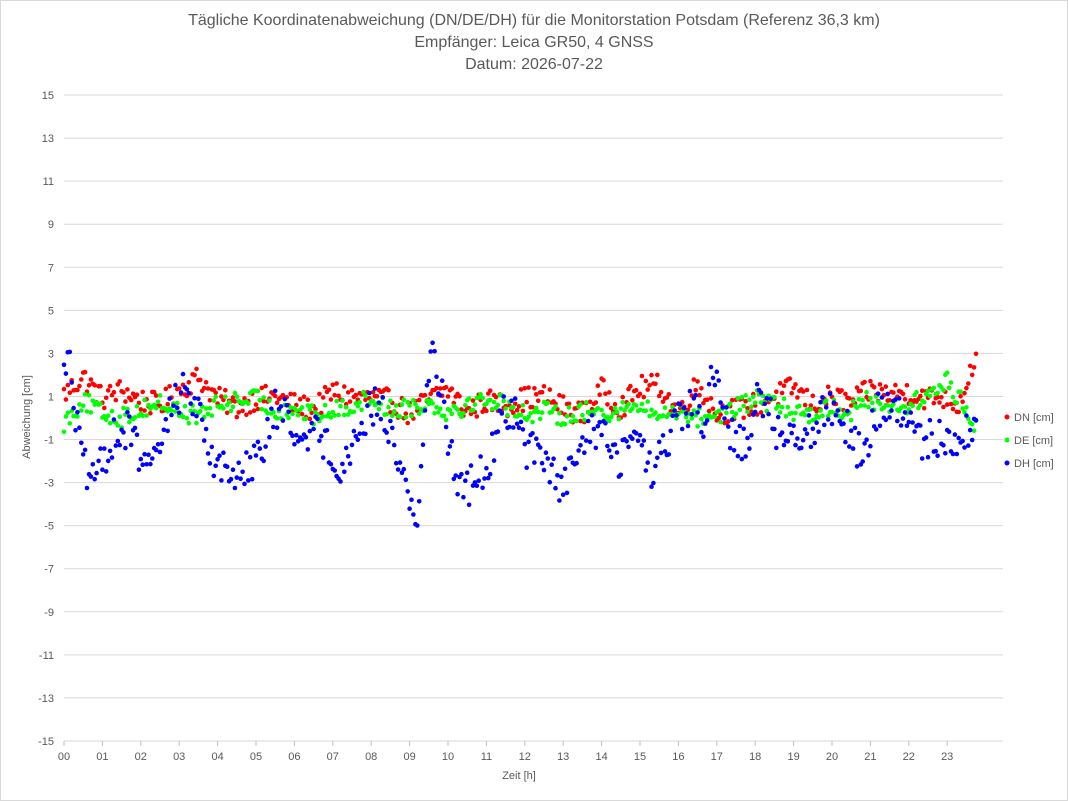 Image resolution: width=1068 pixels, height=801 pixels. I want to click on x-tick-label: 01, so click(102, 757).